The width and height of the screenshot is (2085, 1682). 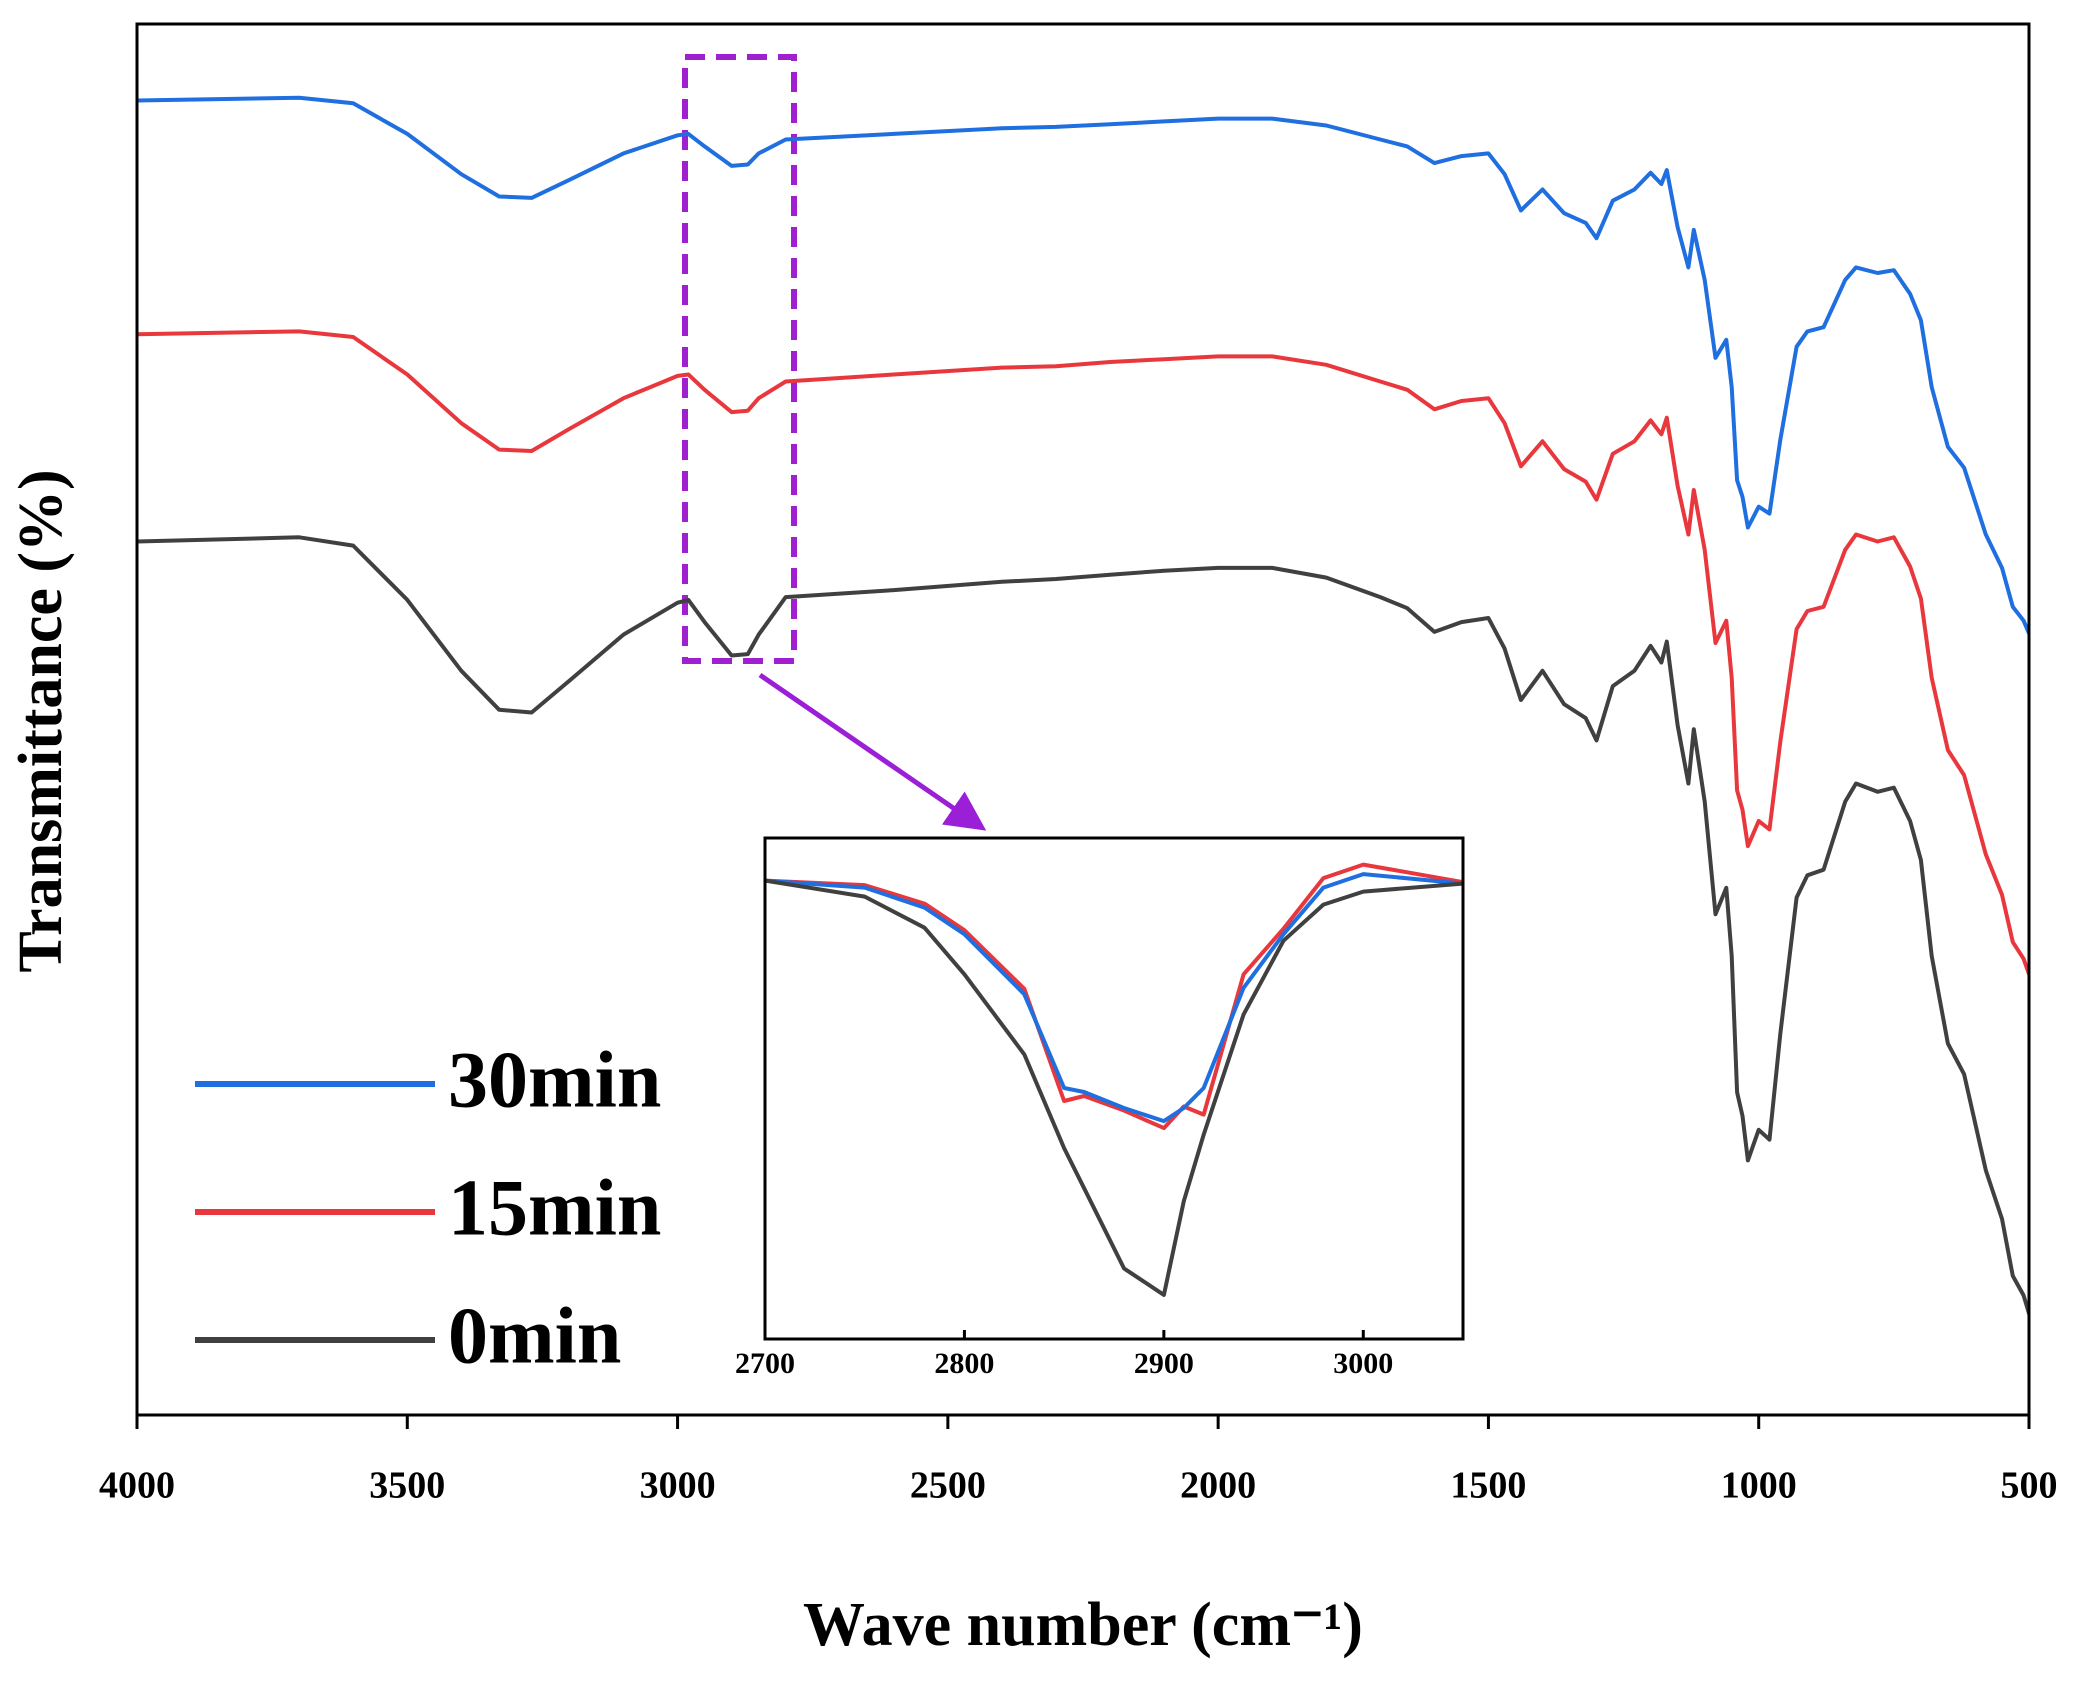 What do you see at coordinates (765, 1363) in the screenshot?
I see `x-tick-label: 2700` at bounding box center [765, 1363].